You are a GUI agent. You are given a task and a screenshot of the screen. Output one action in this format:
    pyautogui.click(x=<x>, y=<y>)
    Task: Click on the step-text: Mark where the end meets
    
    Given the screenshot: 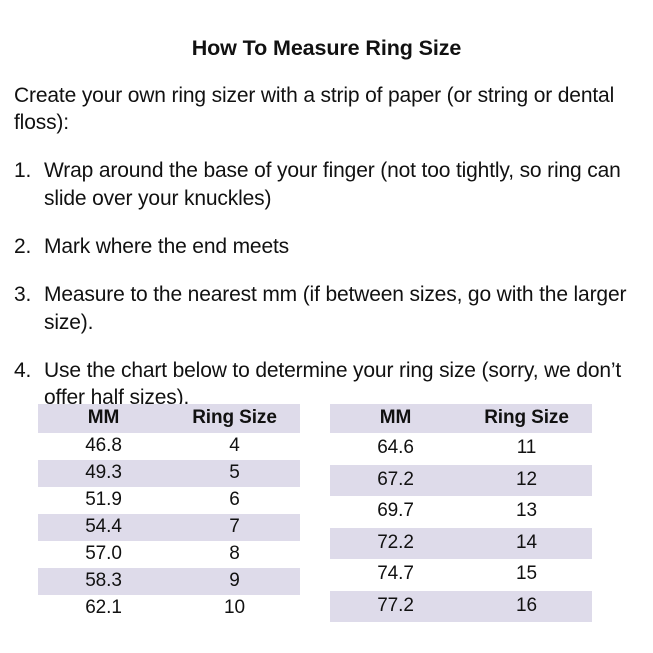 What is the action you would take?
    pyautogui.click(x=167, y=246)
    